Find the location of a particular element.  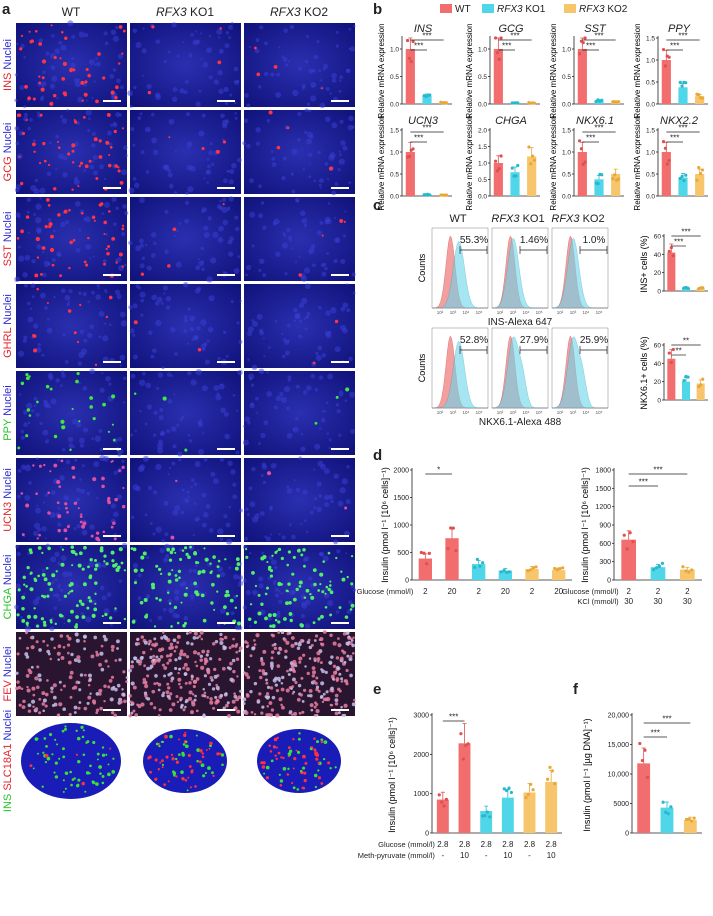

flow-histogram: 55.3%10² 10³ 10⁴ 10⁵ is located at coordinates (460, 271).